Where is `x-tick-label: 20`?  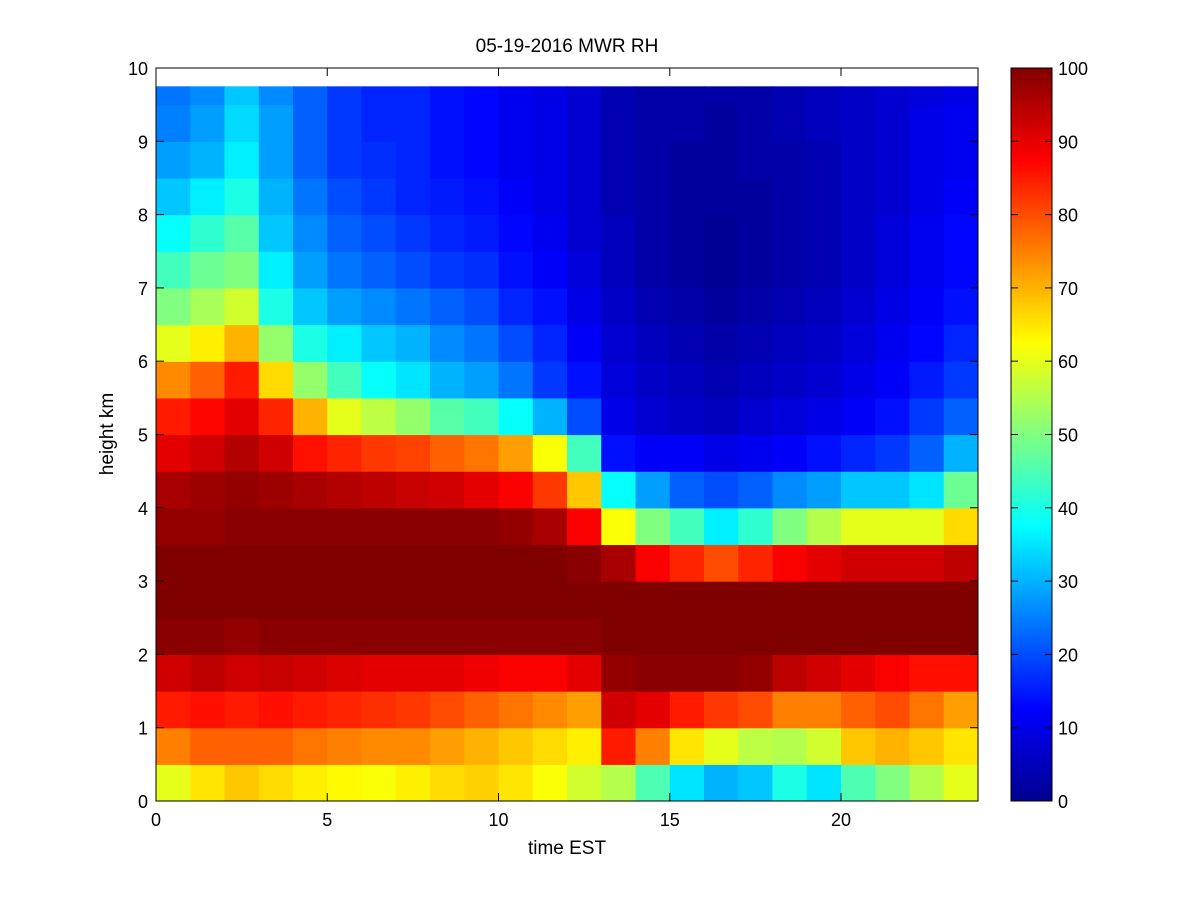
x-tick-label: 20 is located at coordinates (841, 820).